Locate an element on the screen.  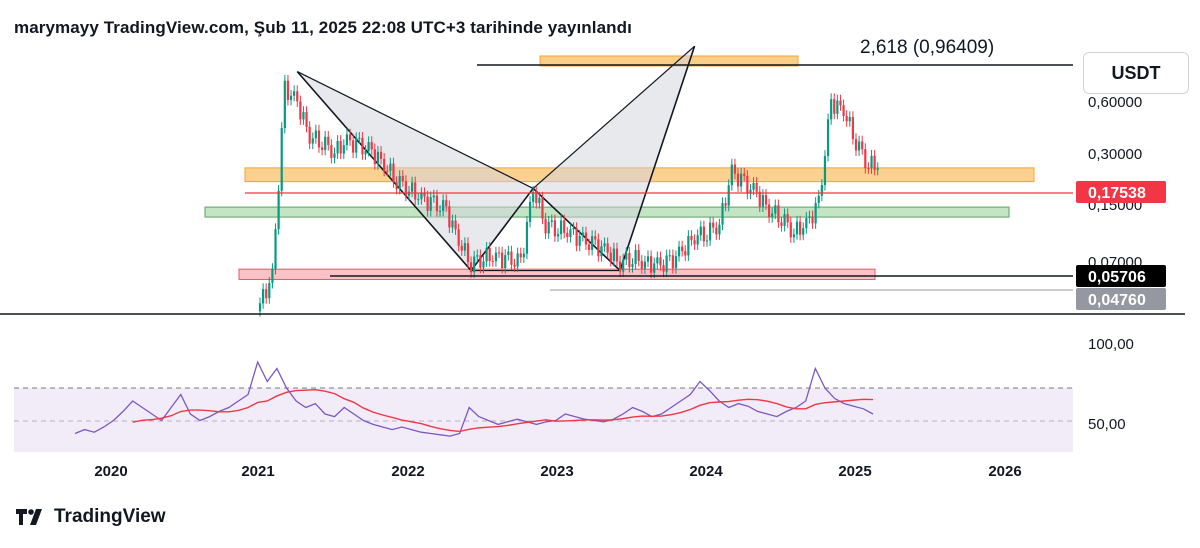
time-tick-label: 2024 is located at coordinates (706, 471).